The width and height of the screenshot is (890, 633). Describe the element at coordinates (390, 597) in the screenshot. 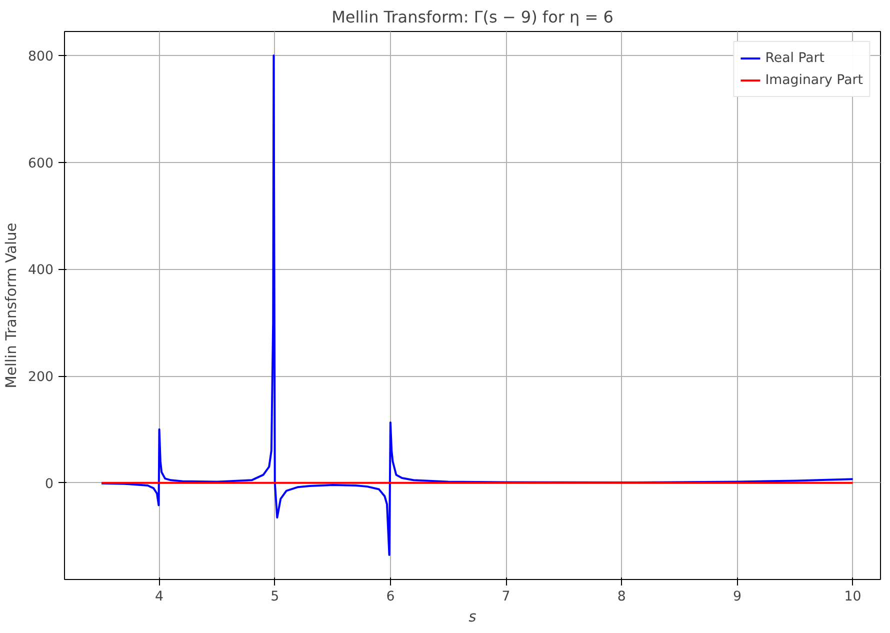

I see `x-tick-label: 6` at that location.